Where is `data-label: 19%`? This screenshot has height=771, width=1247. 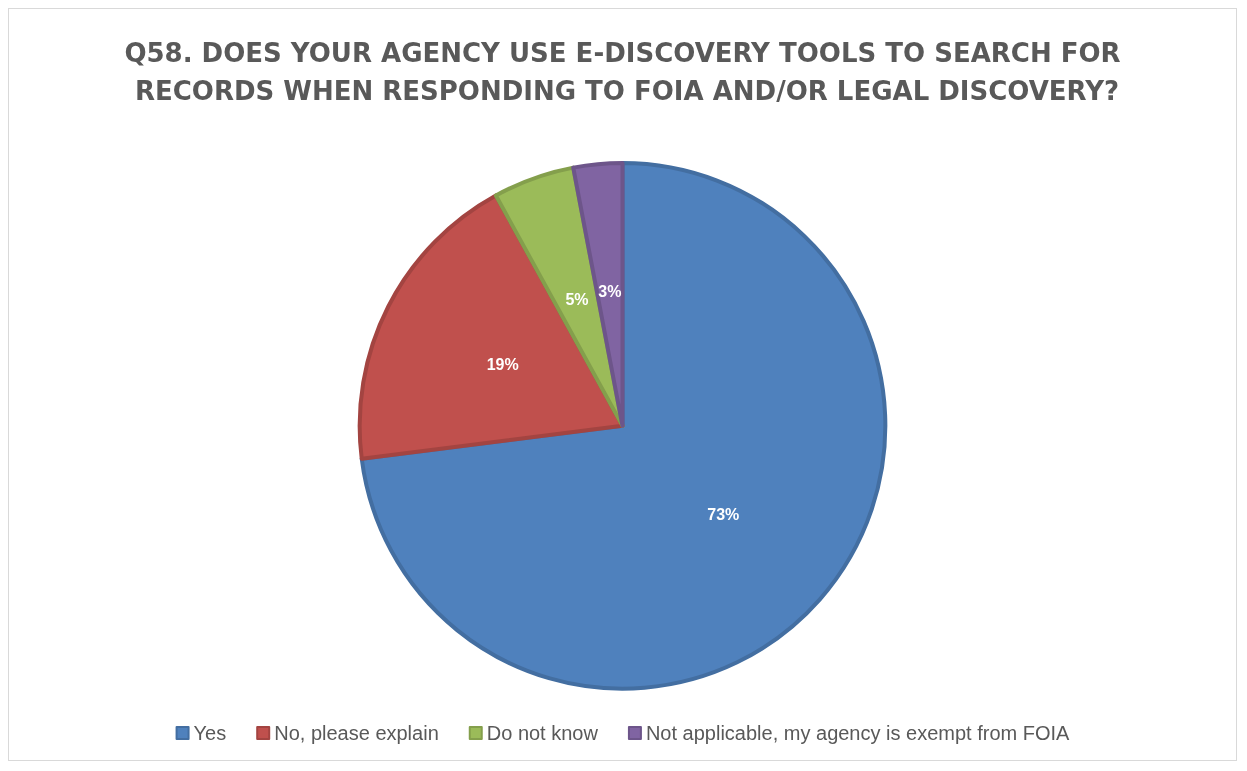
data-label: 19% is located at coordinates (502, 365).